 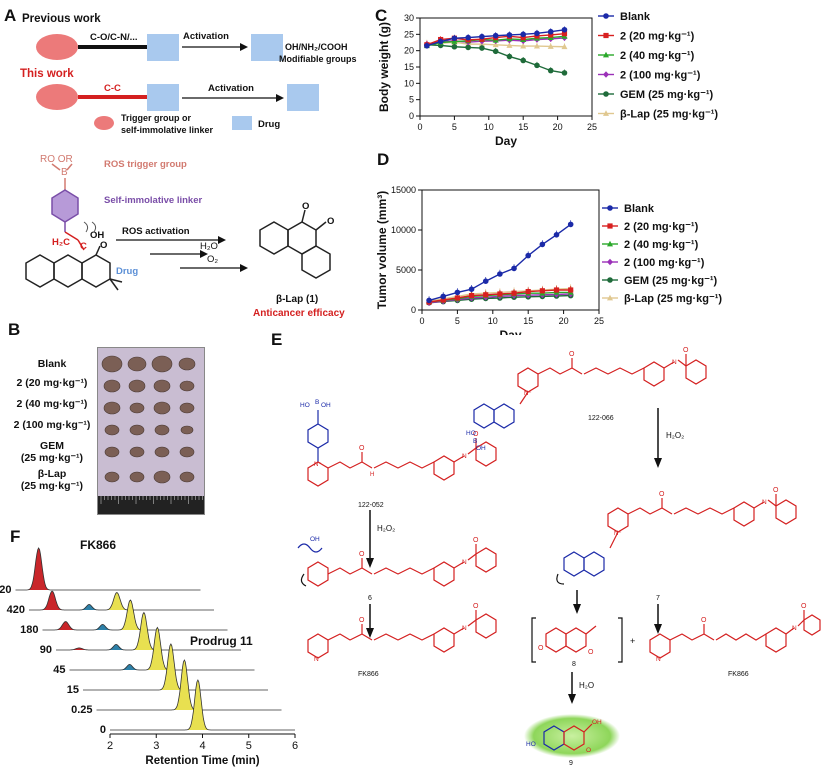 I want to click on ros-activation-label: ROS activation, so click(x=156, y=231).